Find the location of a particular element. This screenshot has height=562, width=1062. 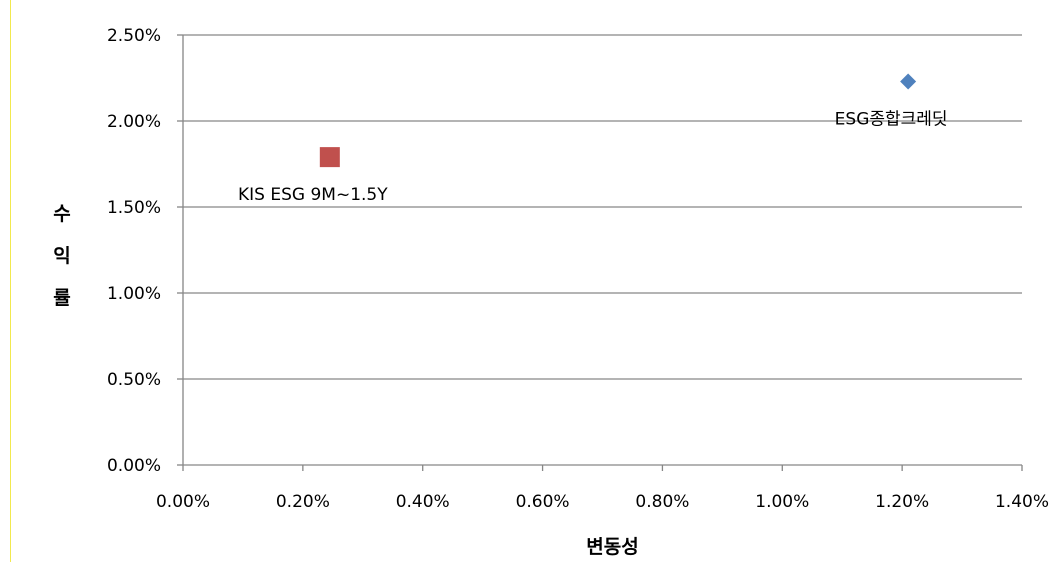

left-accent-line is located at coordinates (10, 281).